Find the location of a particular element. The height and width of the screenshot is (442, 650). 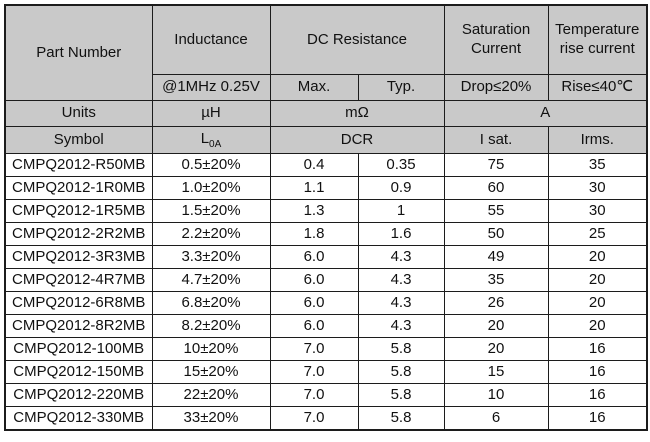

saturation-current-cell: 60 is located at coordinates (496, 188).